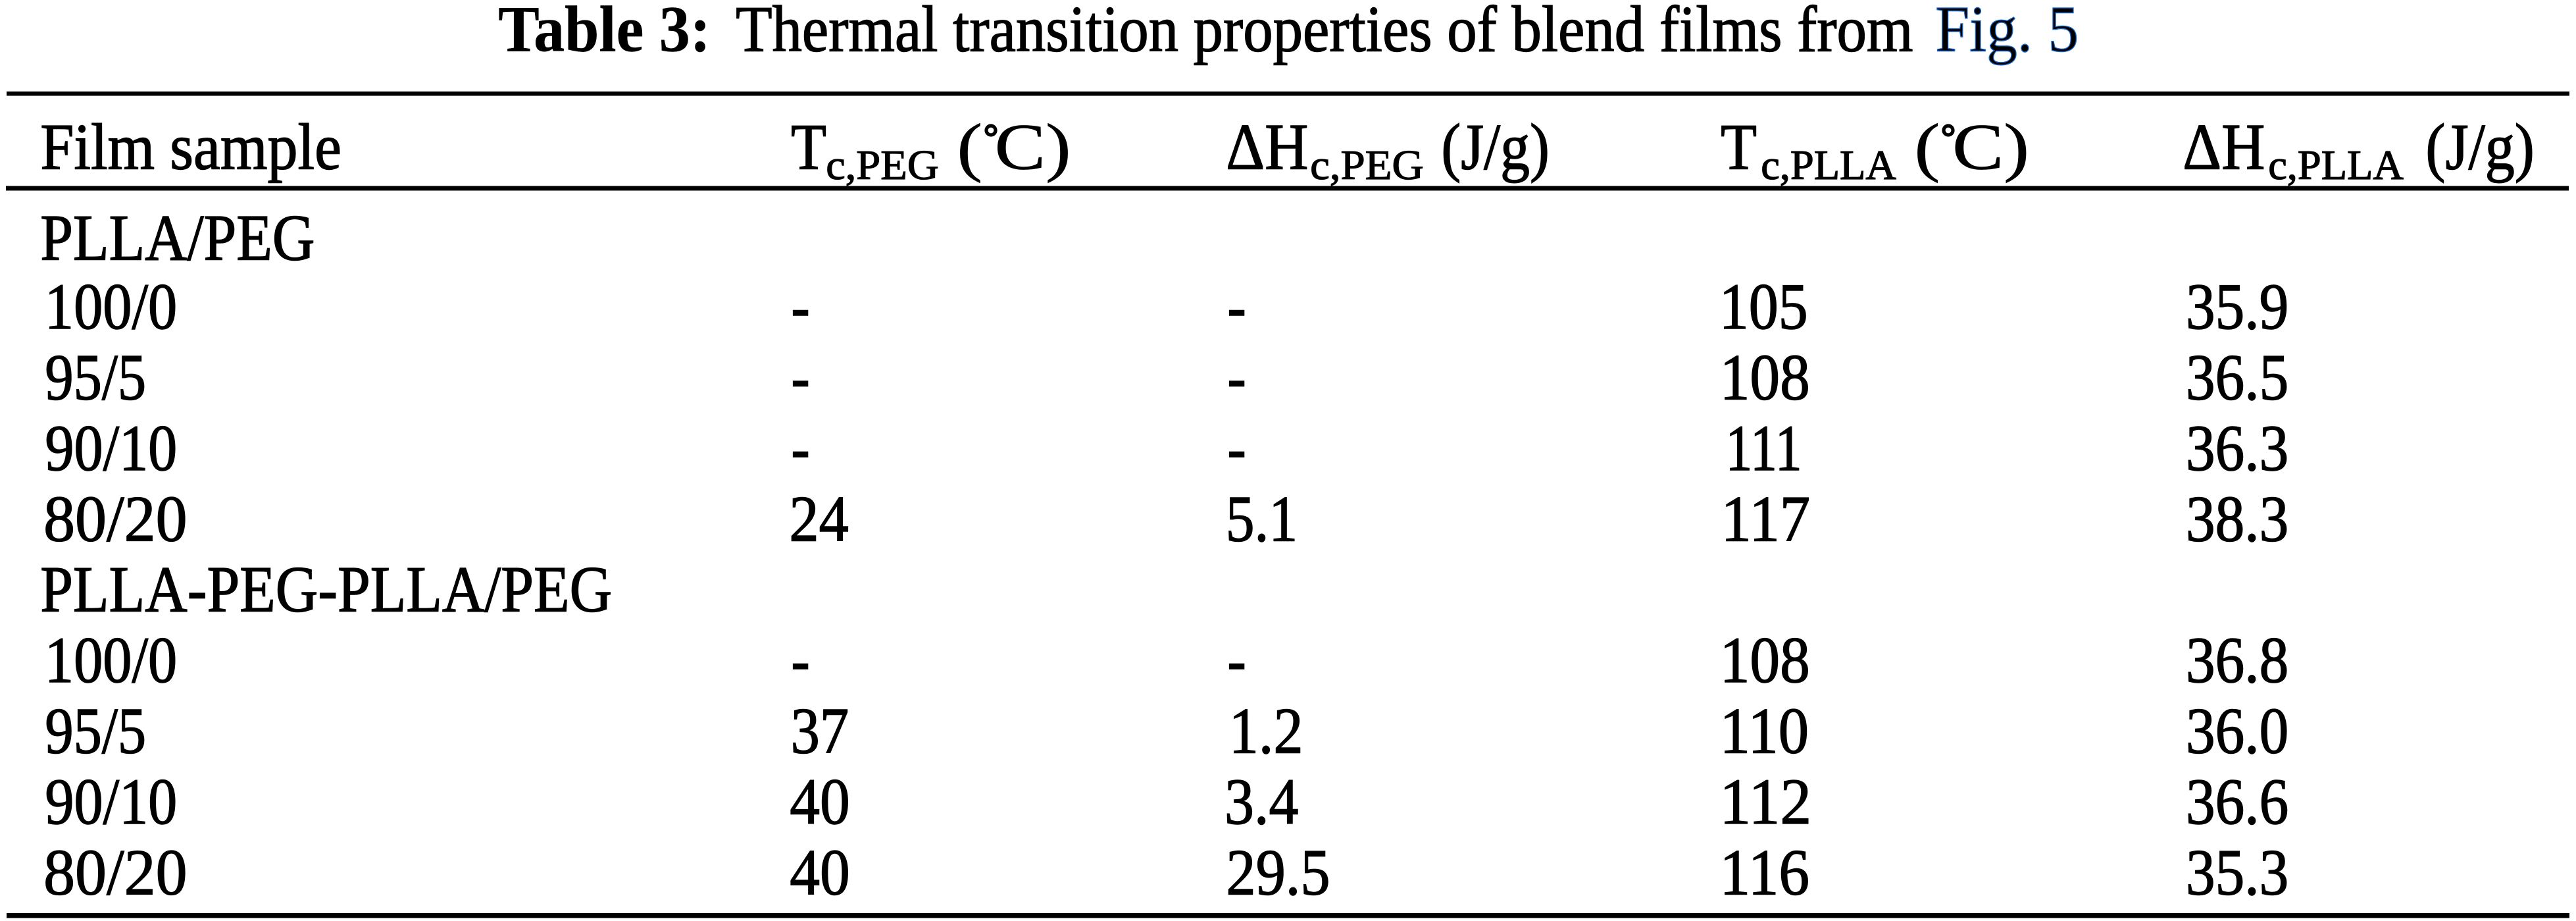 The width and height of the screenshot is (2576, 921). I want to click on svg-text: 1.2, so click(1266, 731).